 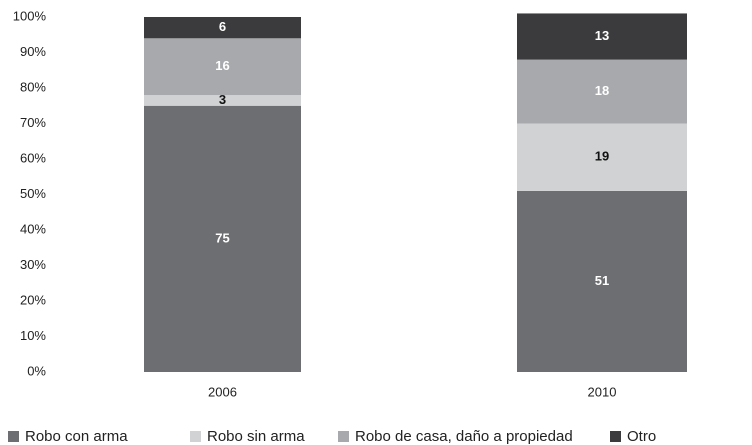 I want to click on x-tick-label: 2010, so click(x=602, y=391).